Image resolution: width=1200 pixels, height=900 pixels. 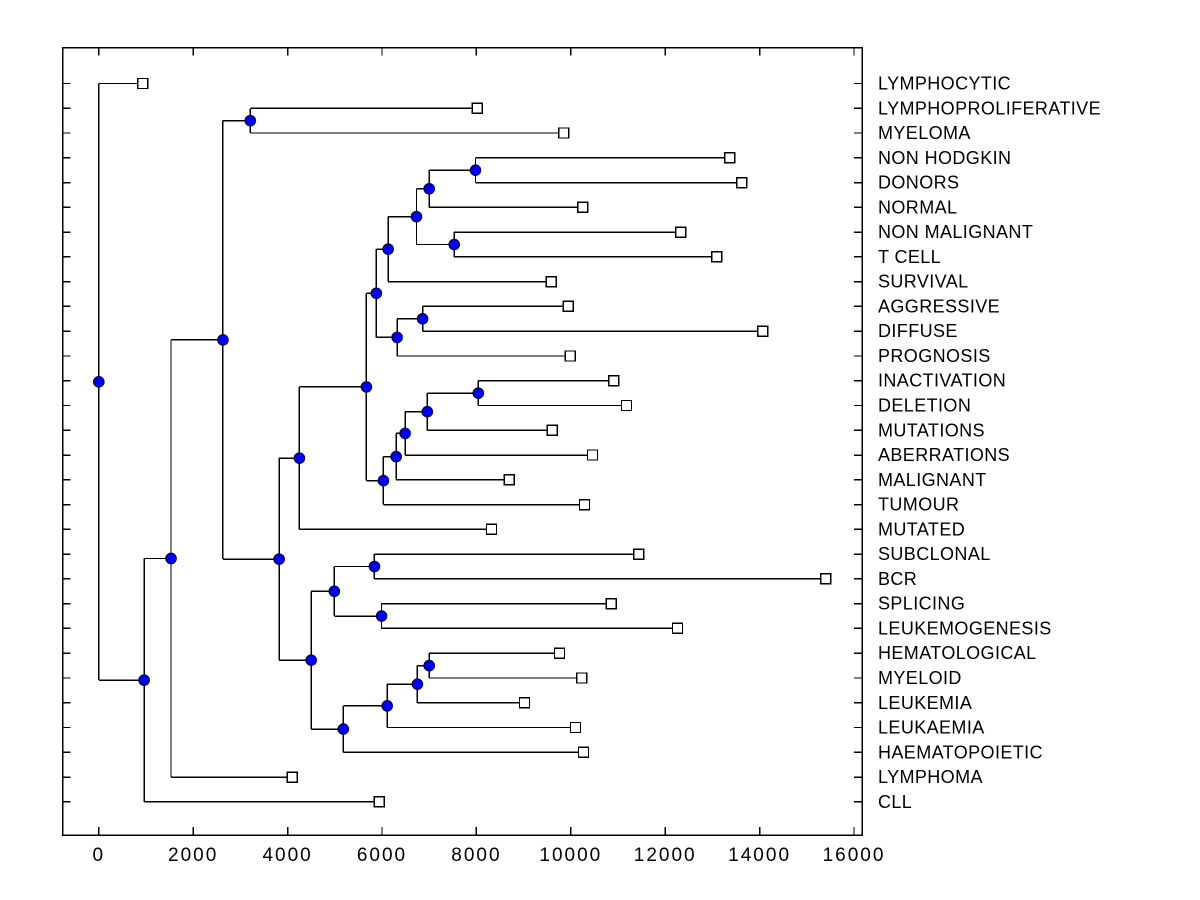 What do you see at coordinates (570, 855) in the screenshot?
I see `x-tick-label: 10000` at bounding box center [570, 855].